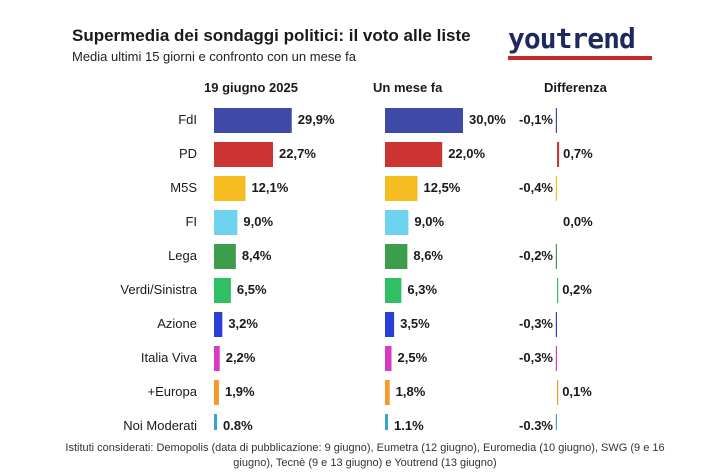 Image resolution: width=720 pixels, height=475 pixels. What do you see at coordinates (158, 289) in the screenshot?
I see `party-label: Verdi/Sinistra` at bounding box center [158, 289].